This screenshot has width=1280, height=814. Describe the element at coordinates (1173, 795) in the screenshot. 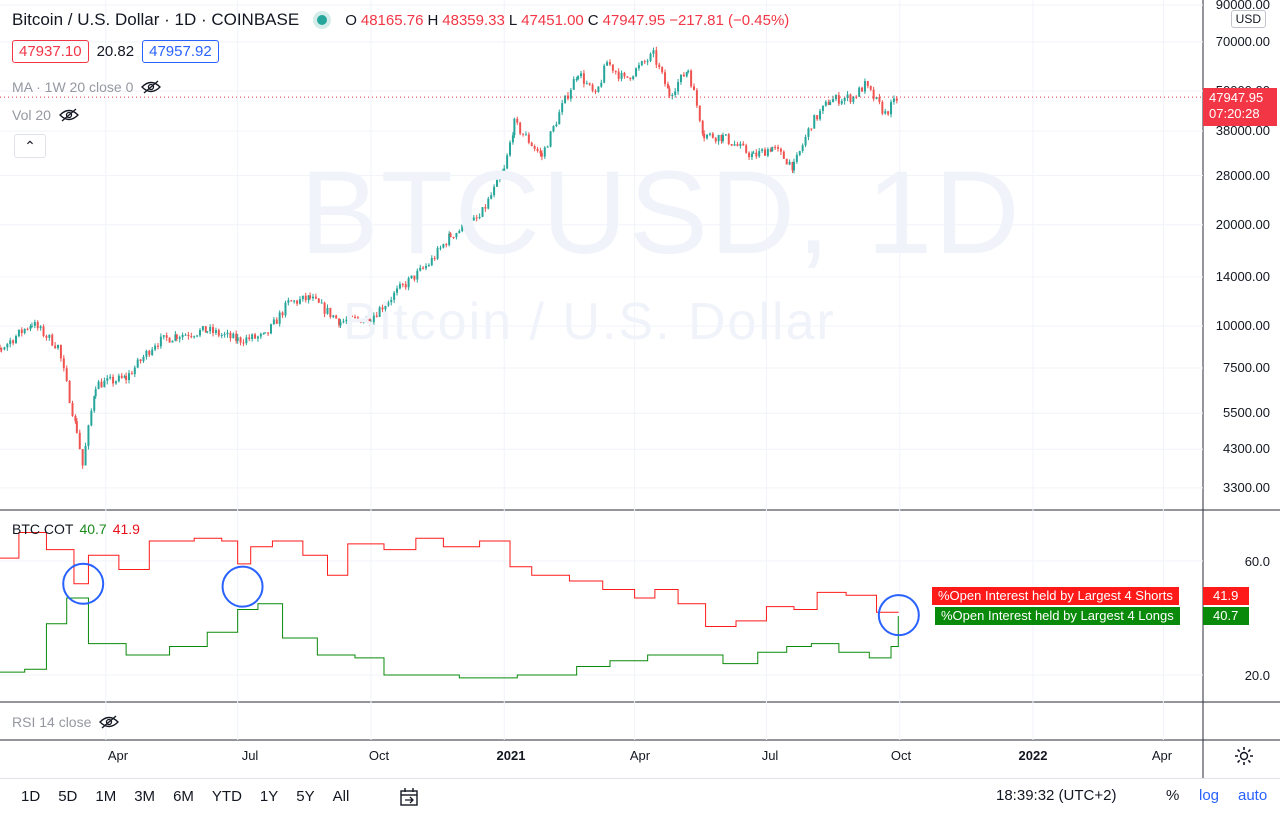

I see `percent-scale-button: %` at that location.